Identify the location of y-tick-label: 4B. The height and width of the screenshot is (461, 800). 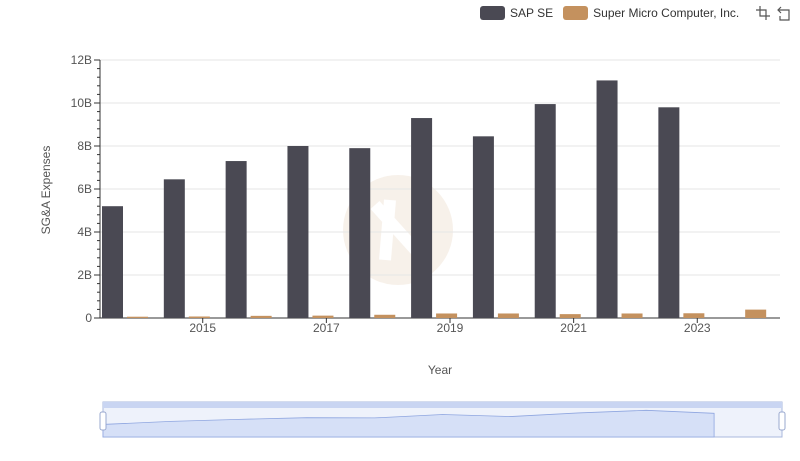
(84, 232).